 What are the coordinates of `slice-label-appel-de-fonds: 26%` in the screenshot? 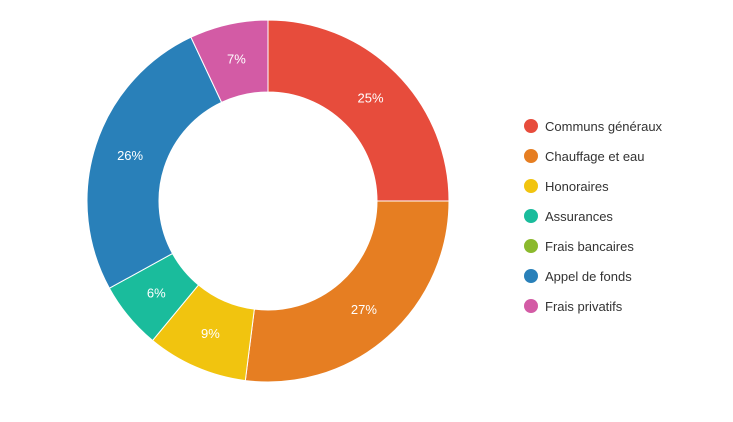 It's located at (130, 155).